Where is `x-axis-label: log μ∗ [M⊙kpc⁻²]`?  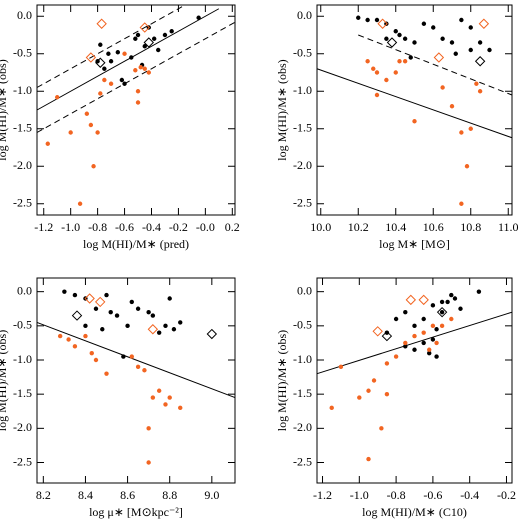
x-axis-label: log μ∗ [M⊙kpc⁻²] is located at coordinates (136, 512).